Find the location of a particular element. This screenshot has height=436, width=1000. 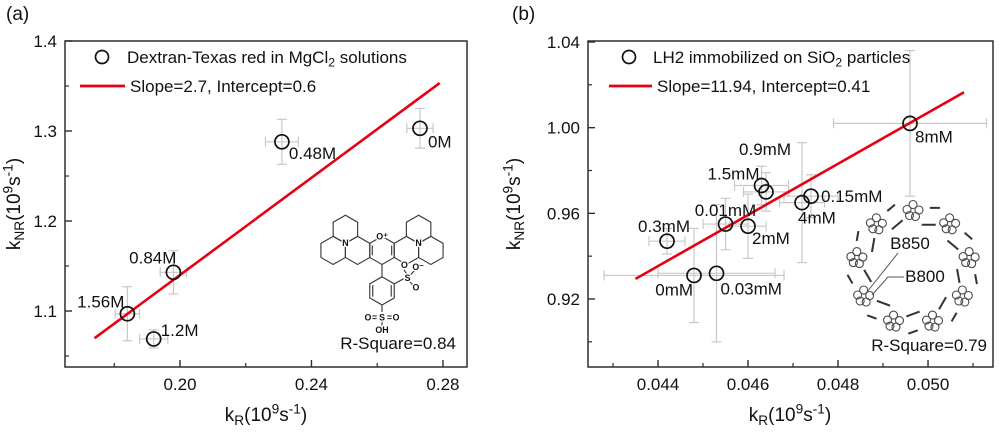

data-point-label: 8mM is located at coordinates (934, 136).